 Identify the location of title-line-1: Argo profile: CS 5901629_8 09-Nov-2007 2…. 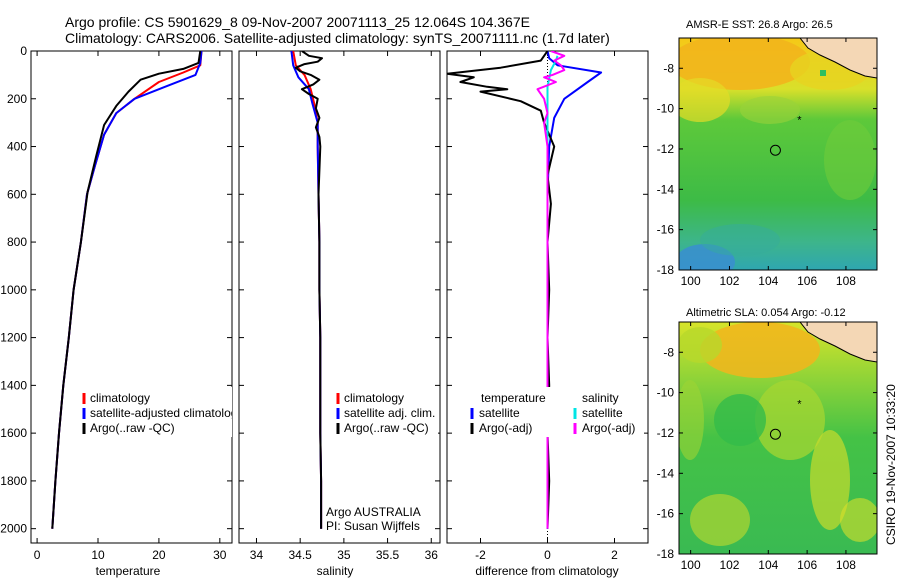
(297, 22).